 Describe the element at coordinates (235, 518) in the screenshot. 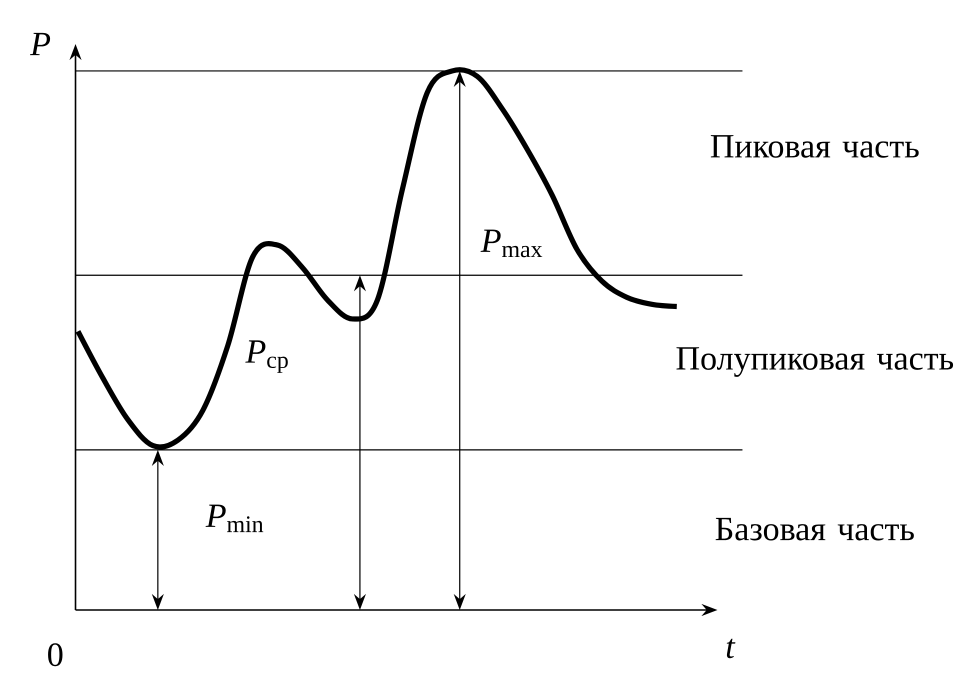

I see `annotation: P$_{min}$` at that location.